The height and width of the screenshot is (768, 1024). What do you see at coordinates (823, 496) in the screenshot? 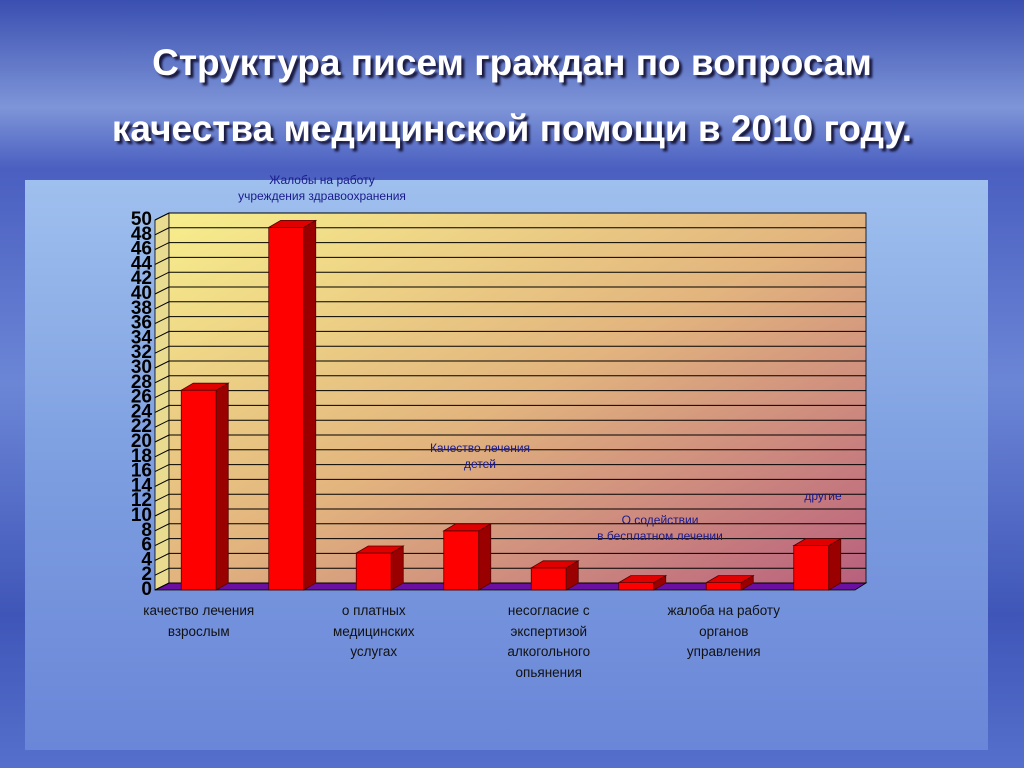
I see `annotation: другие` at bounding box center [823, 496].